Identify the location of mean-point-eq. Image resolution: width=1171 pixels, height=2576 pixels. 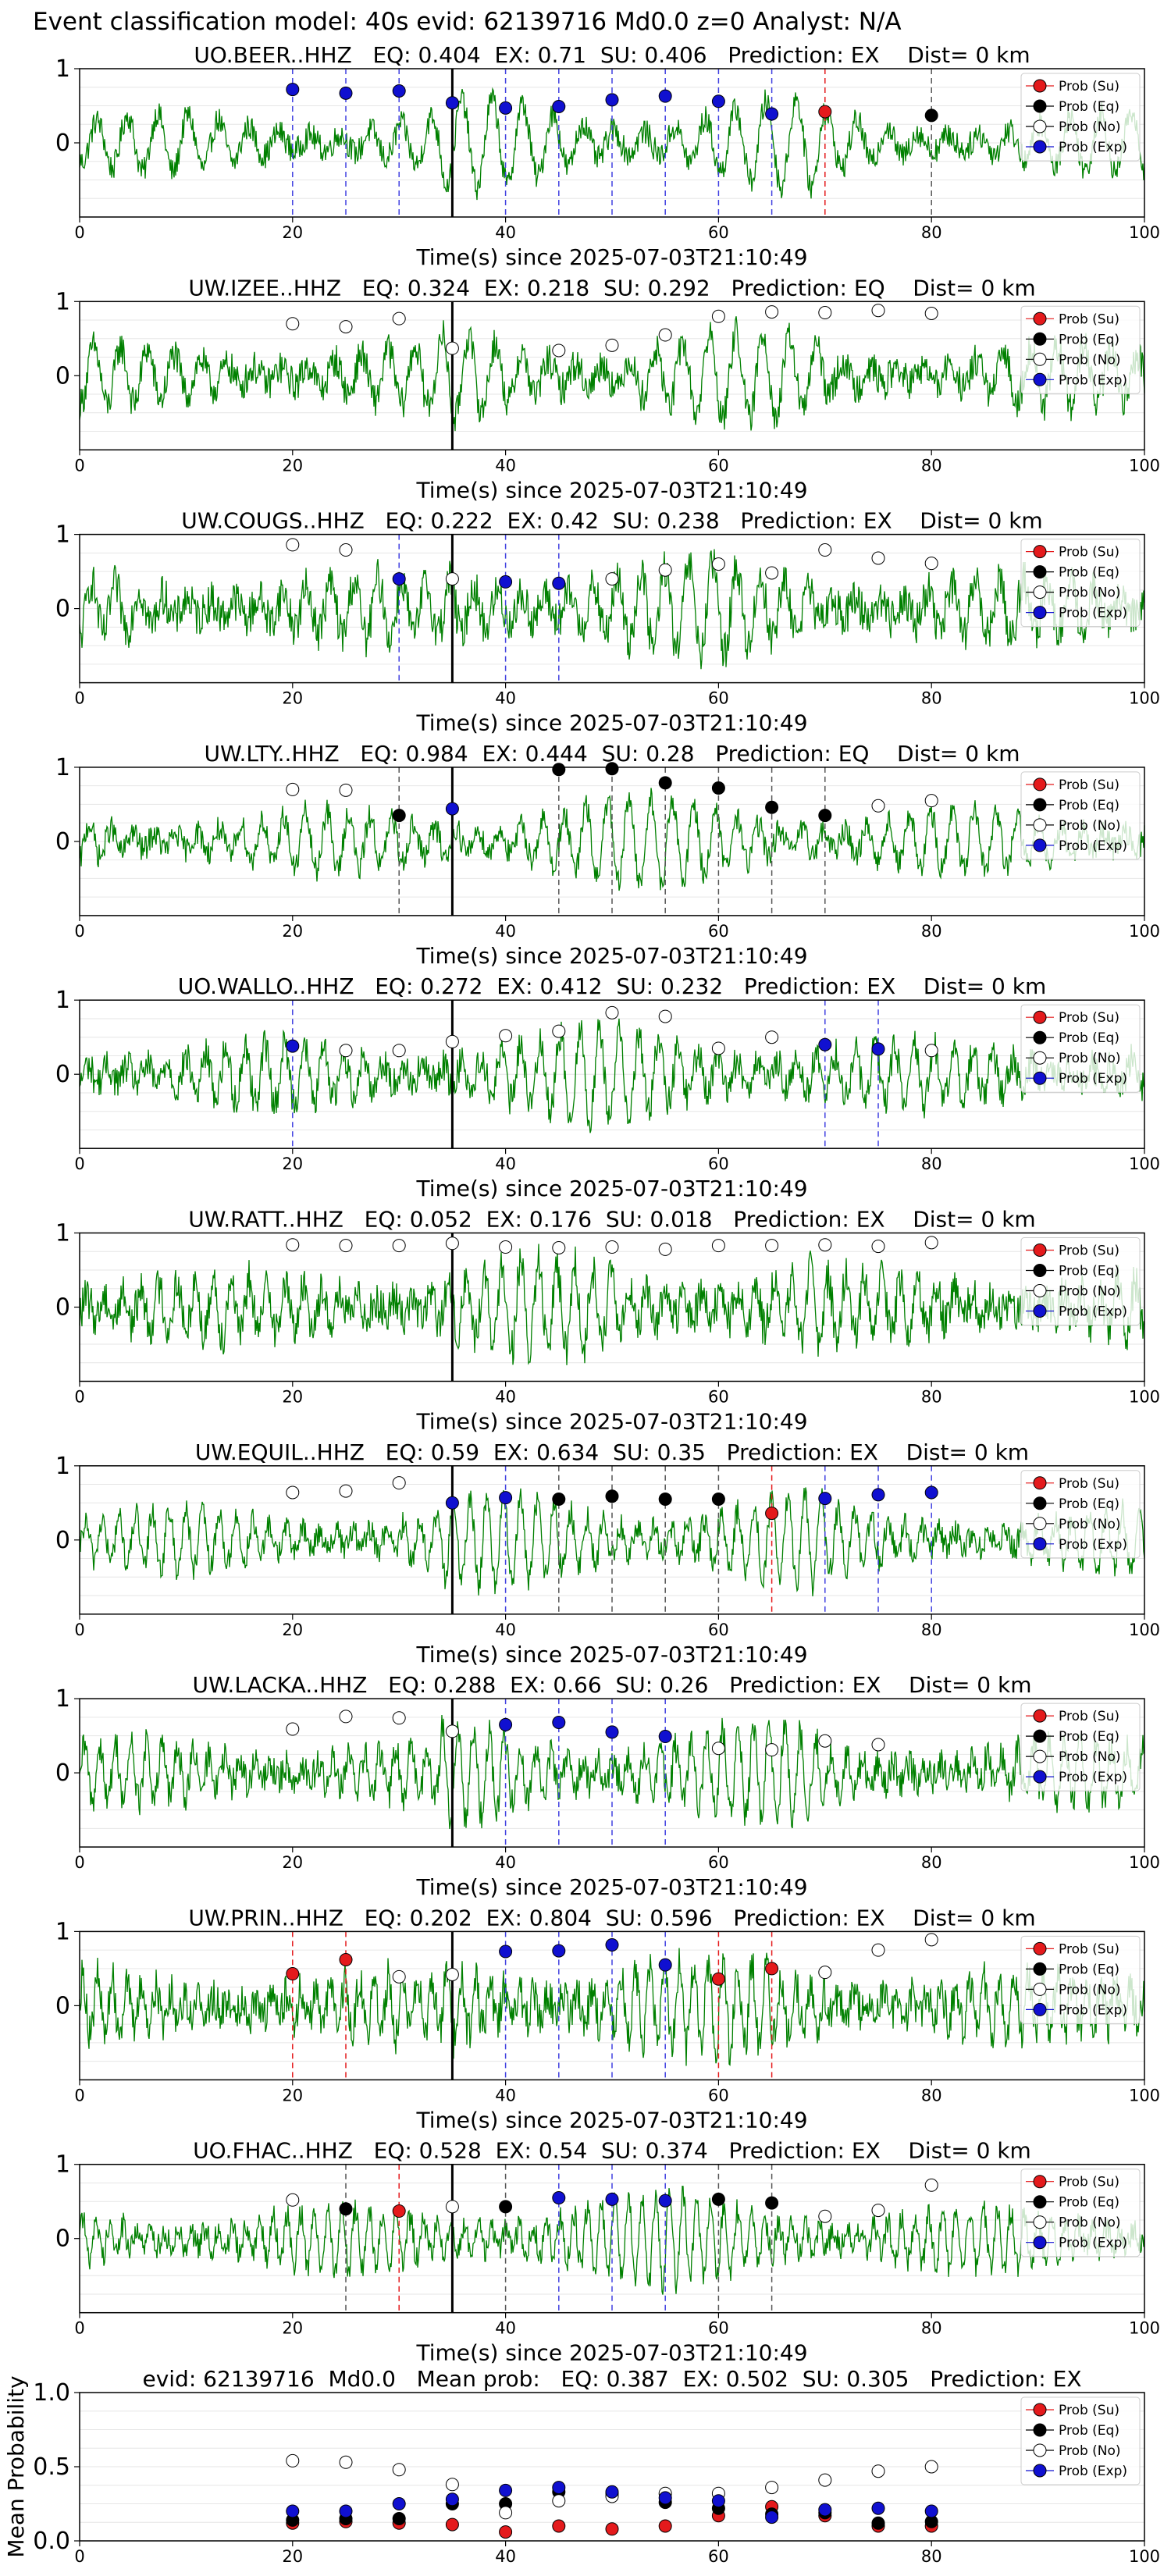
(399, 2518).